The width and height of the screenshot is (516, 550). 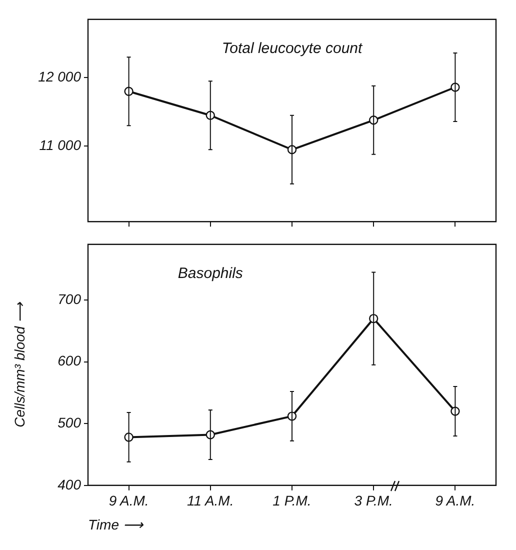 I want to click on x-tick-label: 11 A.M., so click(x=210, y=500).